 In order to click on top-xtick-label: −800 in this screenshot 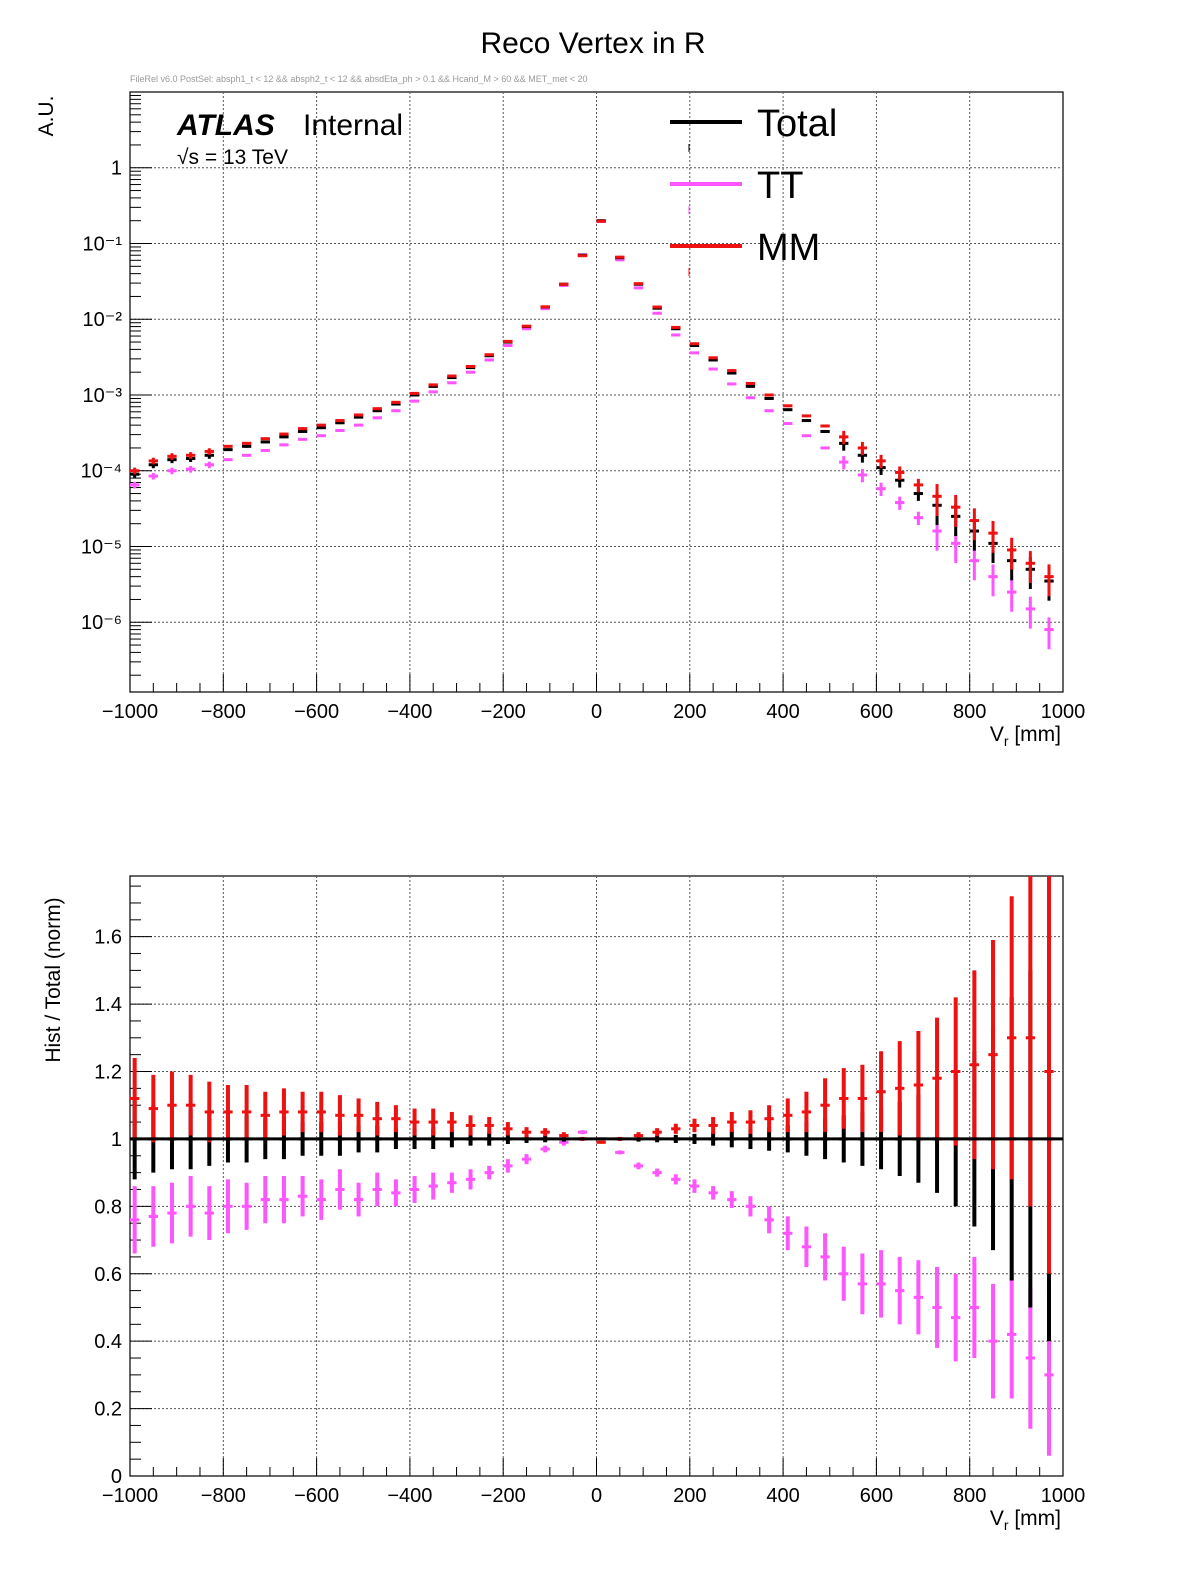, I will do `click(223, 712)`.